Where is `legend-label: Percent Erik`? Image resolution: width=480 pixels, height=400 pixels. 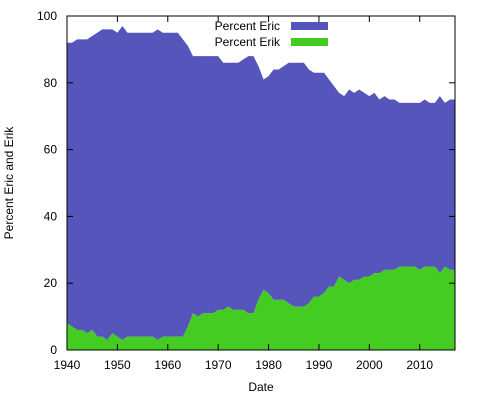
legend-label: Percent Erik is located at coordinates (248, 42).